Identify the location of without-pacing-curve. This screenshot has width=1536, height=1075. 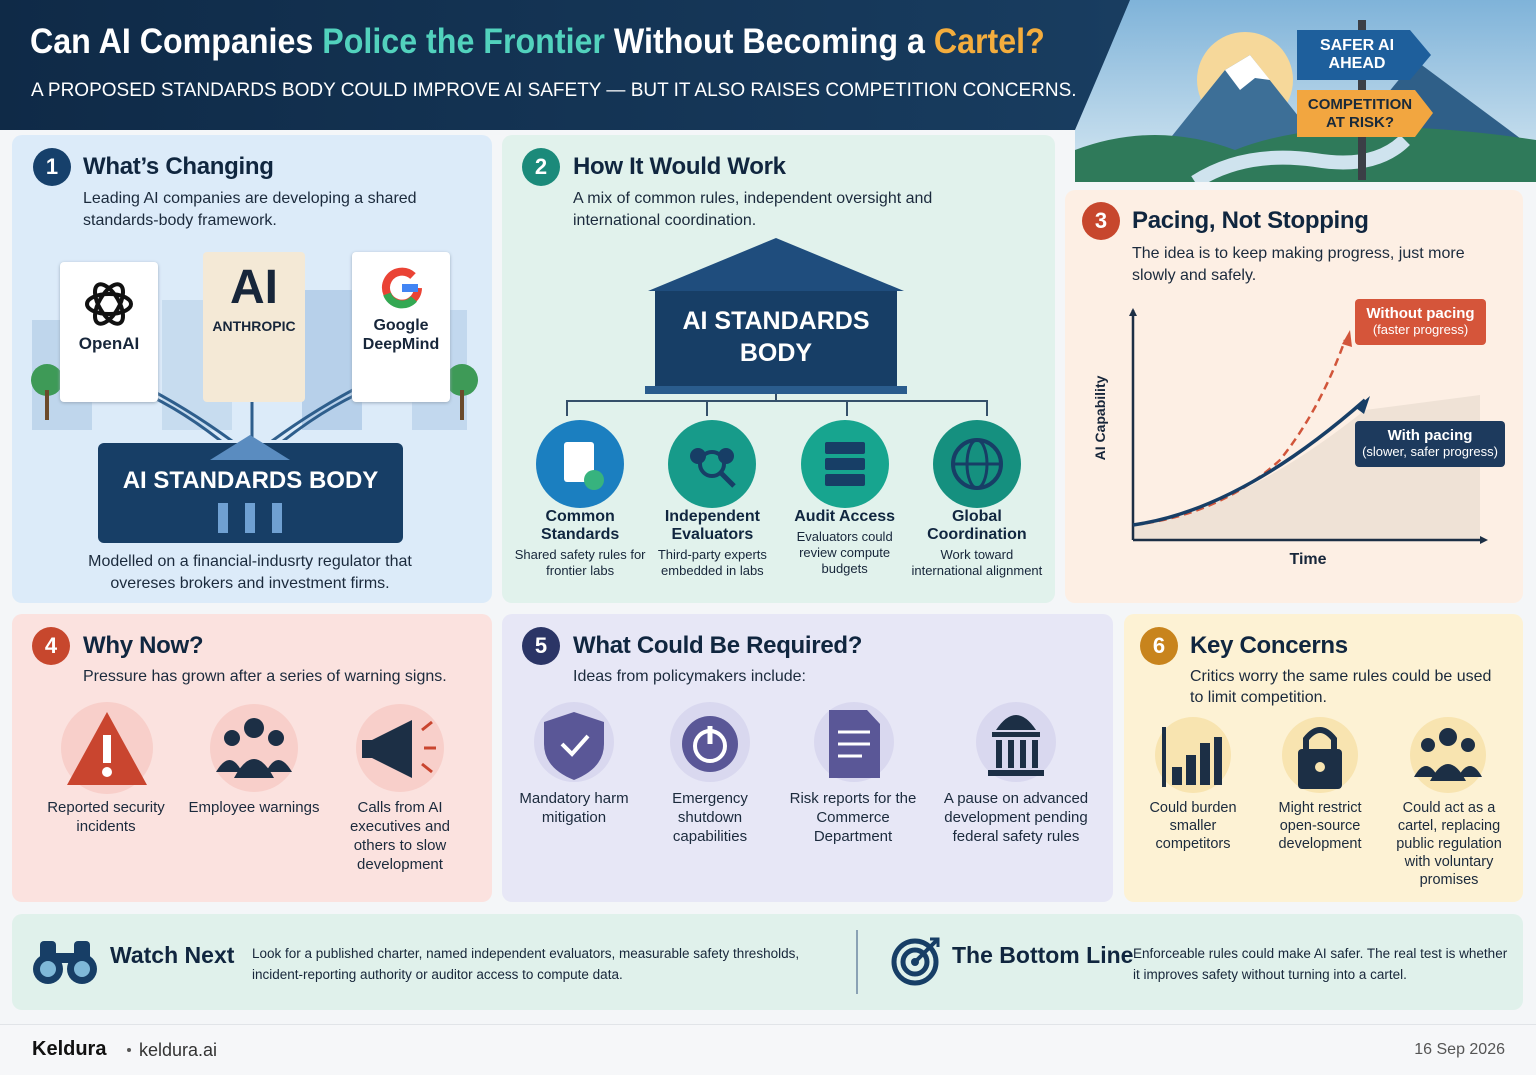
(1239, 433).